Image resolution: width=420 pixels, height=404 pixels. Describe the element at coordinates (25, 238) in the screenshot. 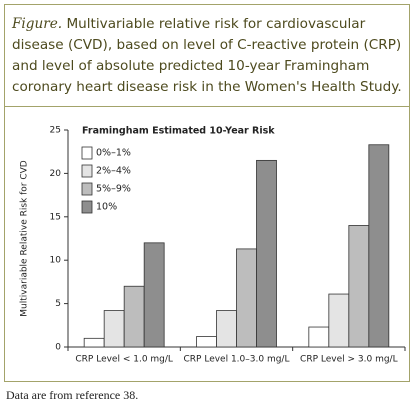

I see `y-axis-label: Multivariable Relative Risk for CVD` at that location.